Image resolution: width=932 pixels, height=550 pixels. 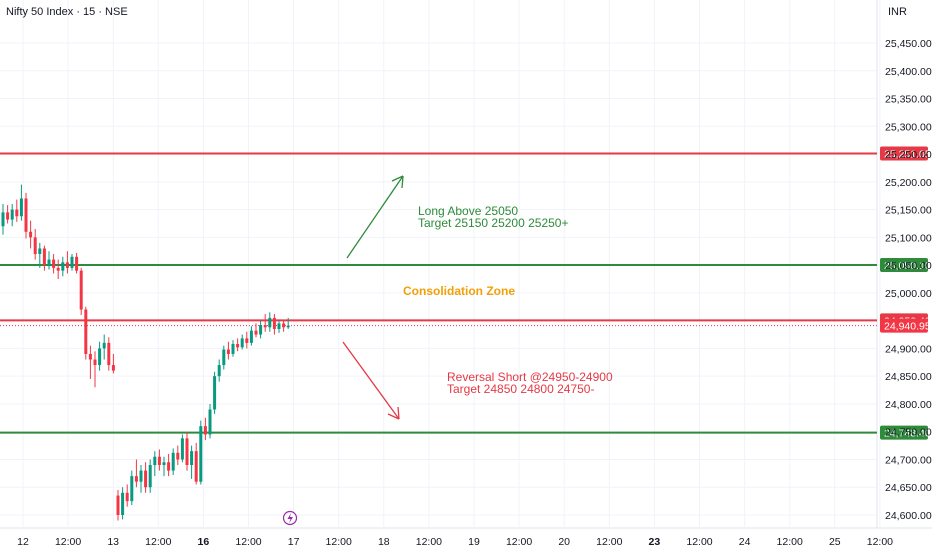 What do you see at coordinates (393, 413) in the screenshot?
I see `short-arrow-head` at bounding box center [393, 413].